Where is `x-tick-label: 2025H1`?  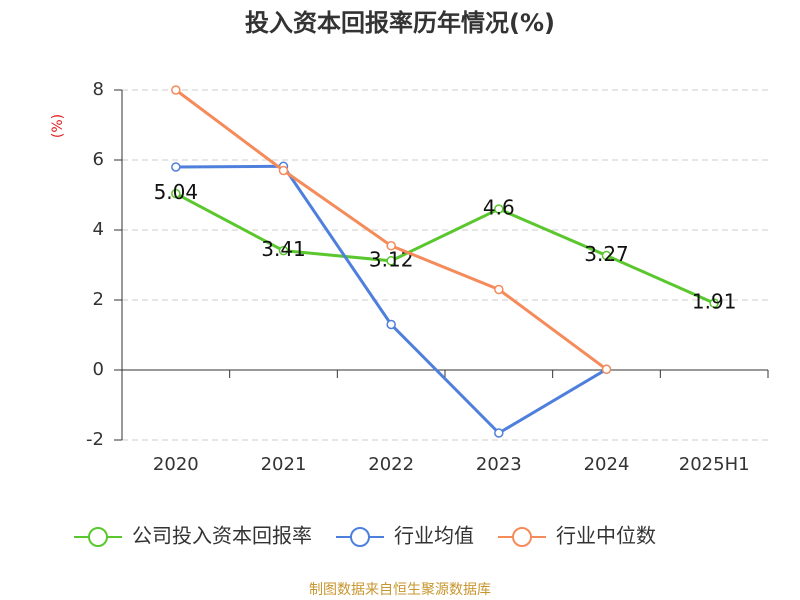
x-tick-label: 2025H1 is located at coordinates (714, 464).